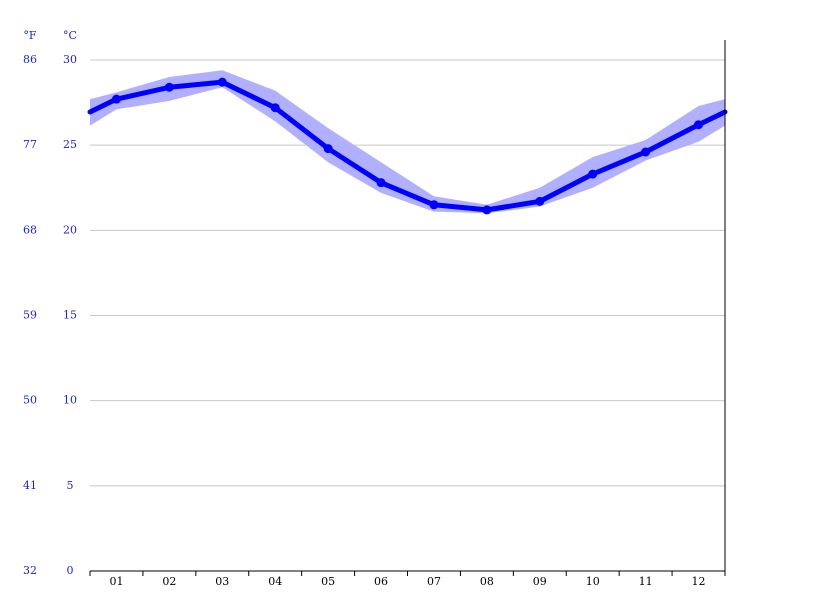 The height and width of the screenshot is (611, 815). I want to click on x-tick-label: 07, so click(434, 581).